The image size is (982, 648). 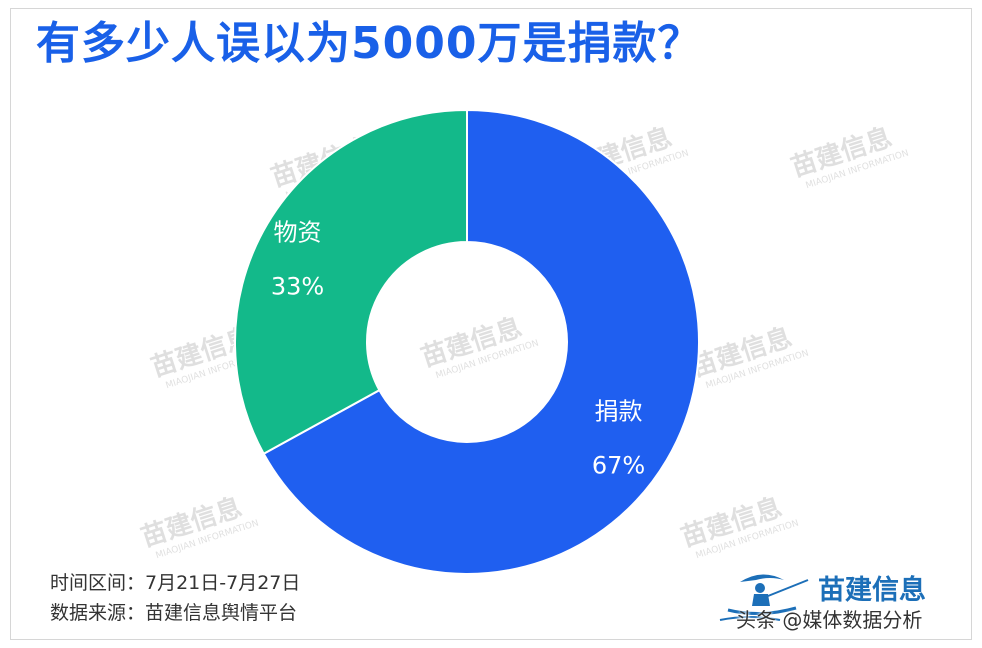 What do you see at coordinates (618, 466) in the screenshot?
I see `slice-value-label: 67%` at bounding box center [618, 466].